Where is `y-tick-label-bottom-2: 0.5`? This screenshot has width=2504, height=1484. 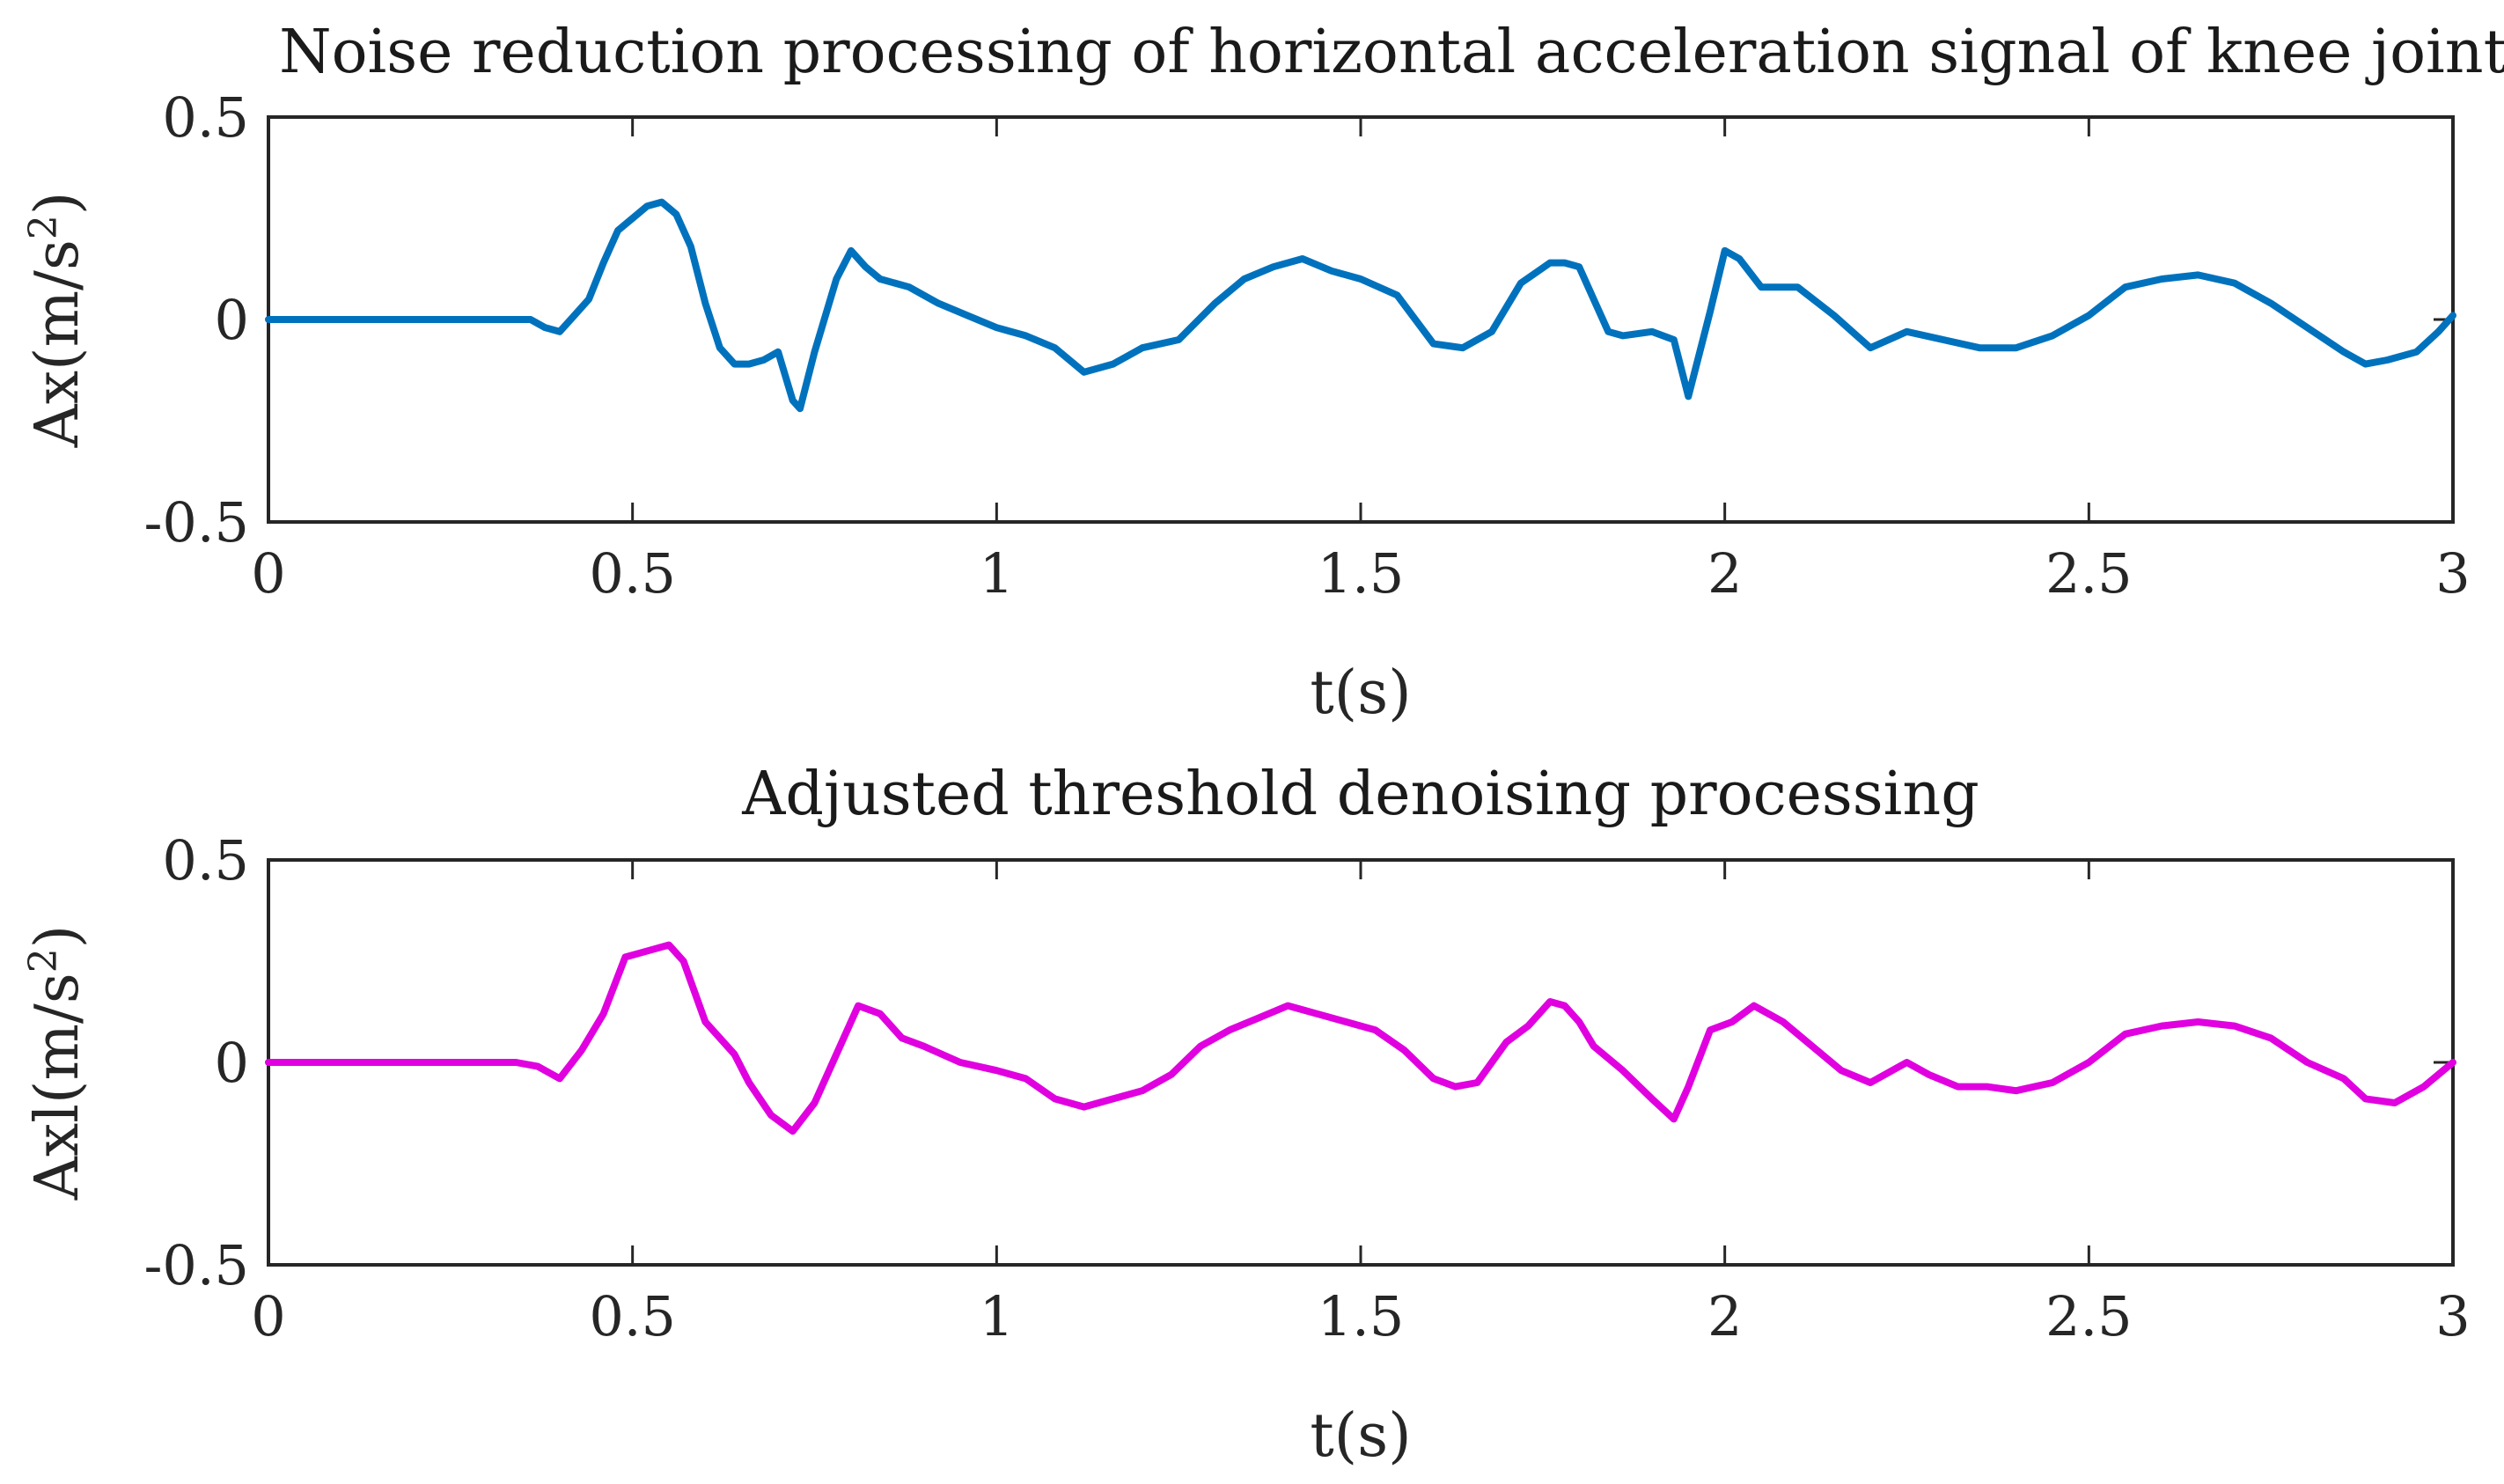 y-tick-label-bottom-2: 0.5 is located at coordinates (206, 860).